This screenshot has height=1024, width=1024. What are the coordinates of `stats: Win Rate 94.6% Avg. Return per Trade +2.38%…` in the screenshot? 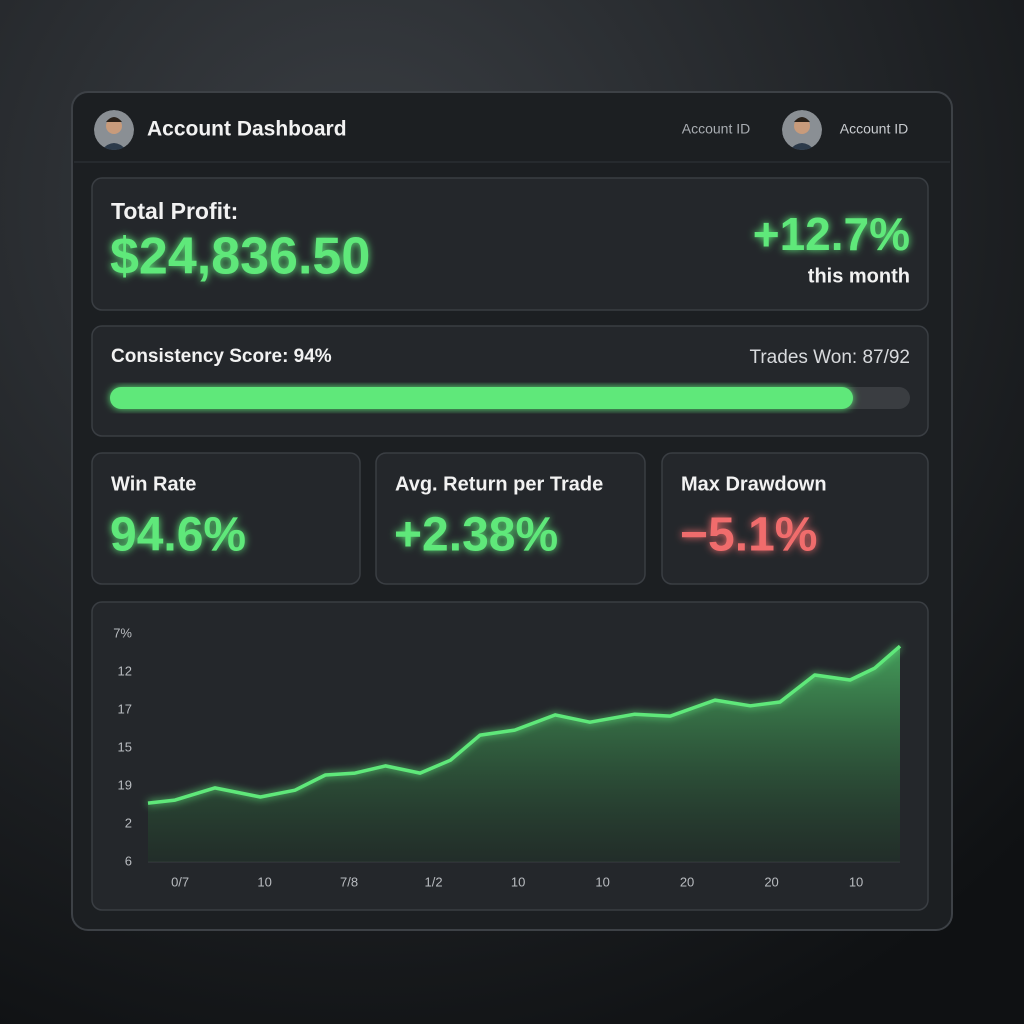 It's located at (510, 518).